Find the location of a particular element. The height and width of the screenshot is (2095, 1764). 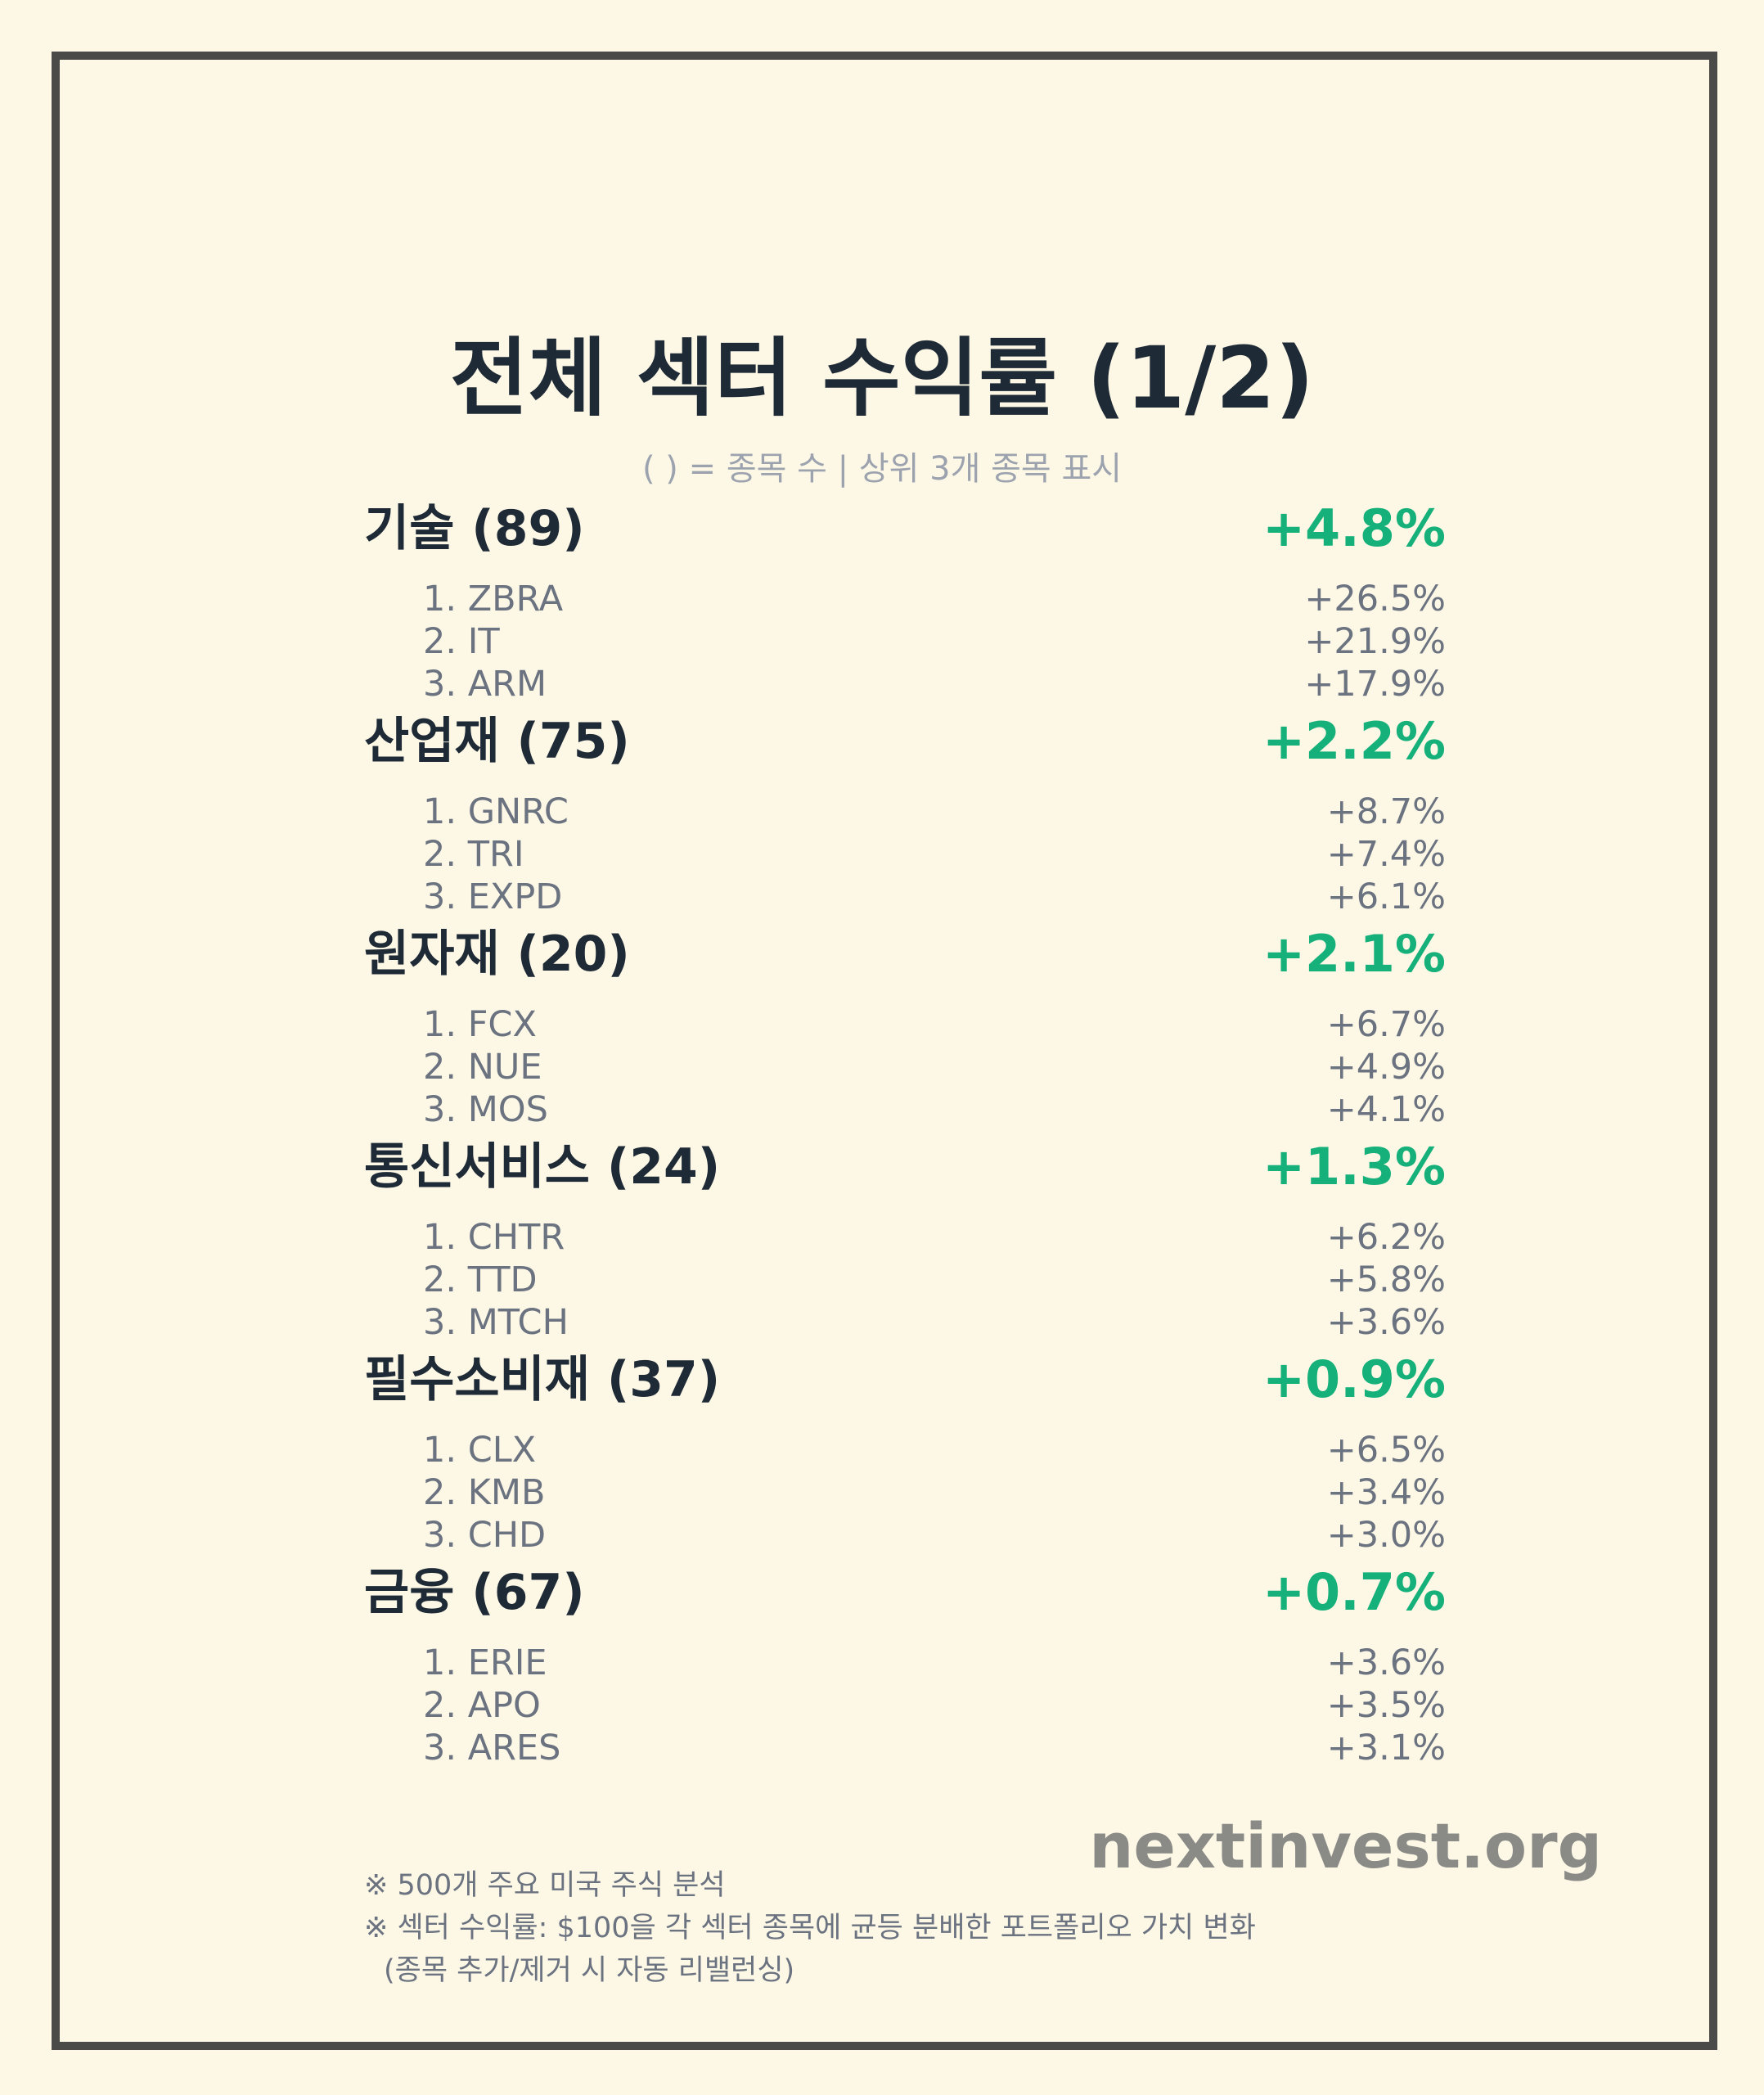

stock-return: +17.9% is located at coordinates (1375, 684).